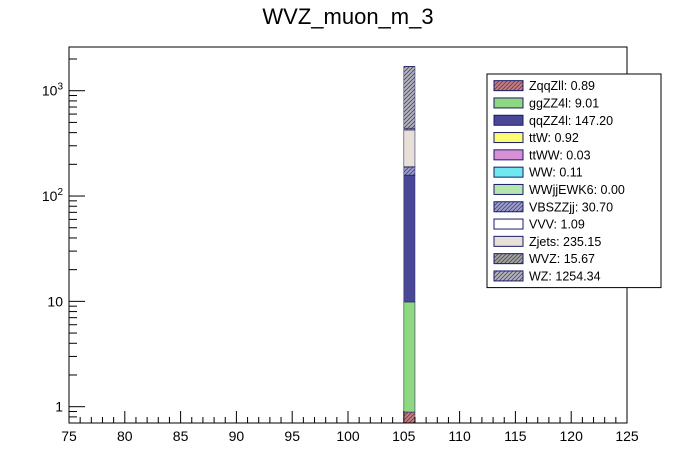 Image resolution: width=696 pixels, height=472 pixels. Describe the element at coordinates (554, 138) in the screenshot. I see `legend-label-ttW: ttW: 0.92` at that location.